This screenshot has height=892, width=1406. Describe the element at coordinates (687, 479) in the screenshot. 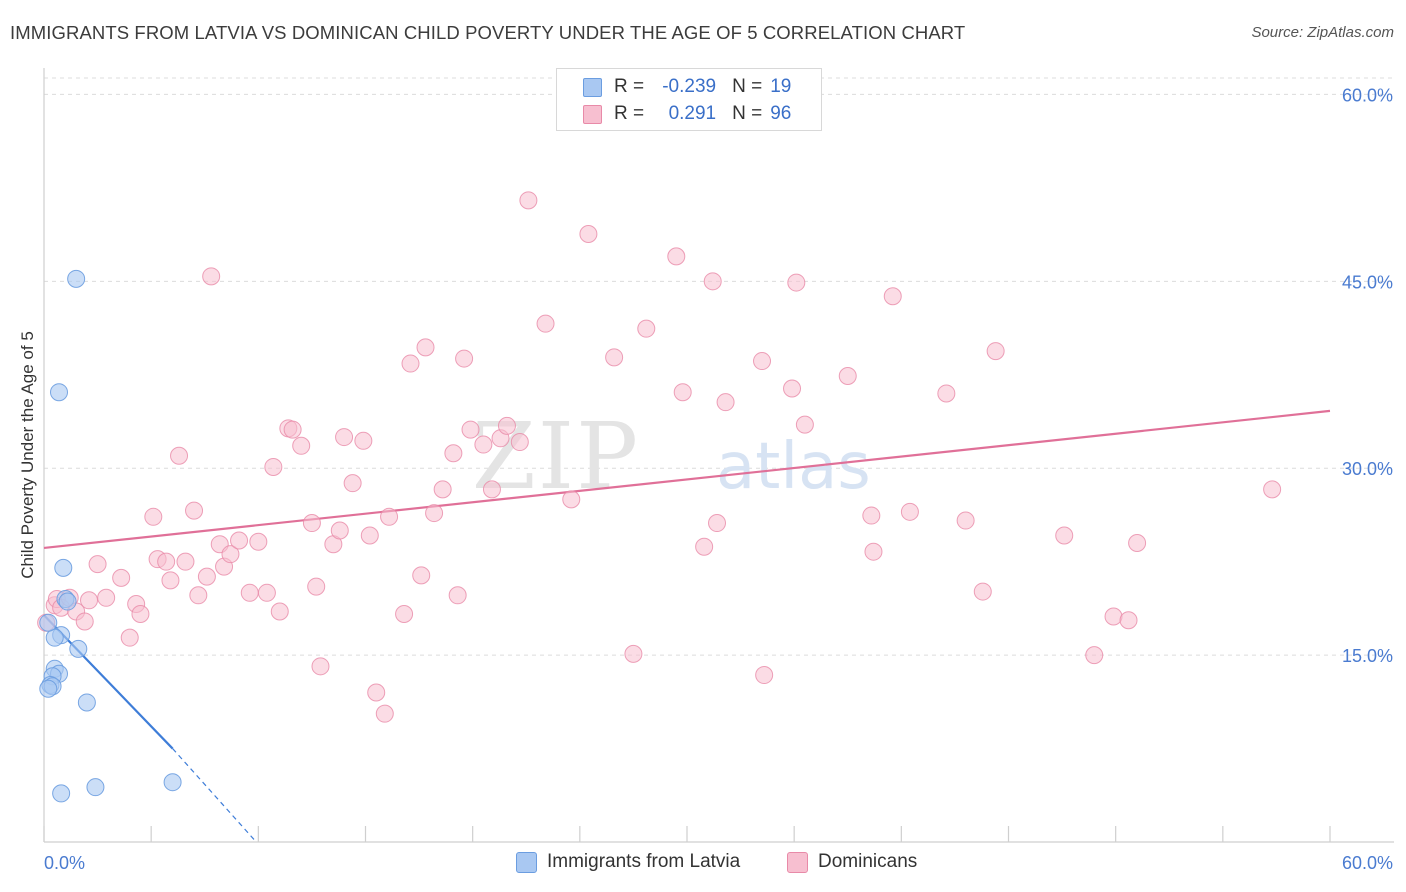

I see `trend-line-dominicans` at that location.